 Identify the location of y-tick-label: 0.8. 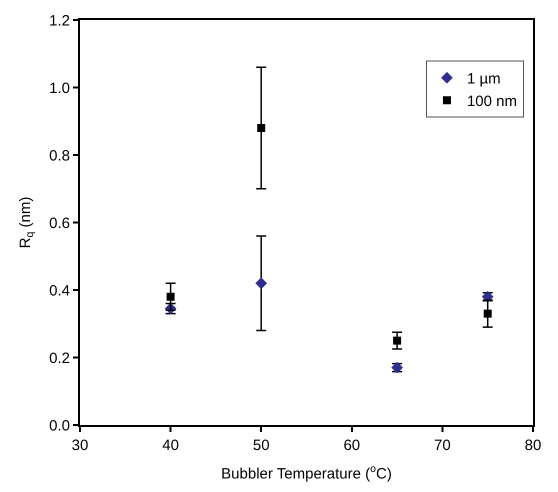
(59, 155).